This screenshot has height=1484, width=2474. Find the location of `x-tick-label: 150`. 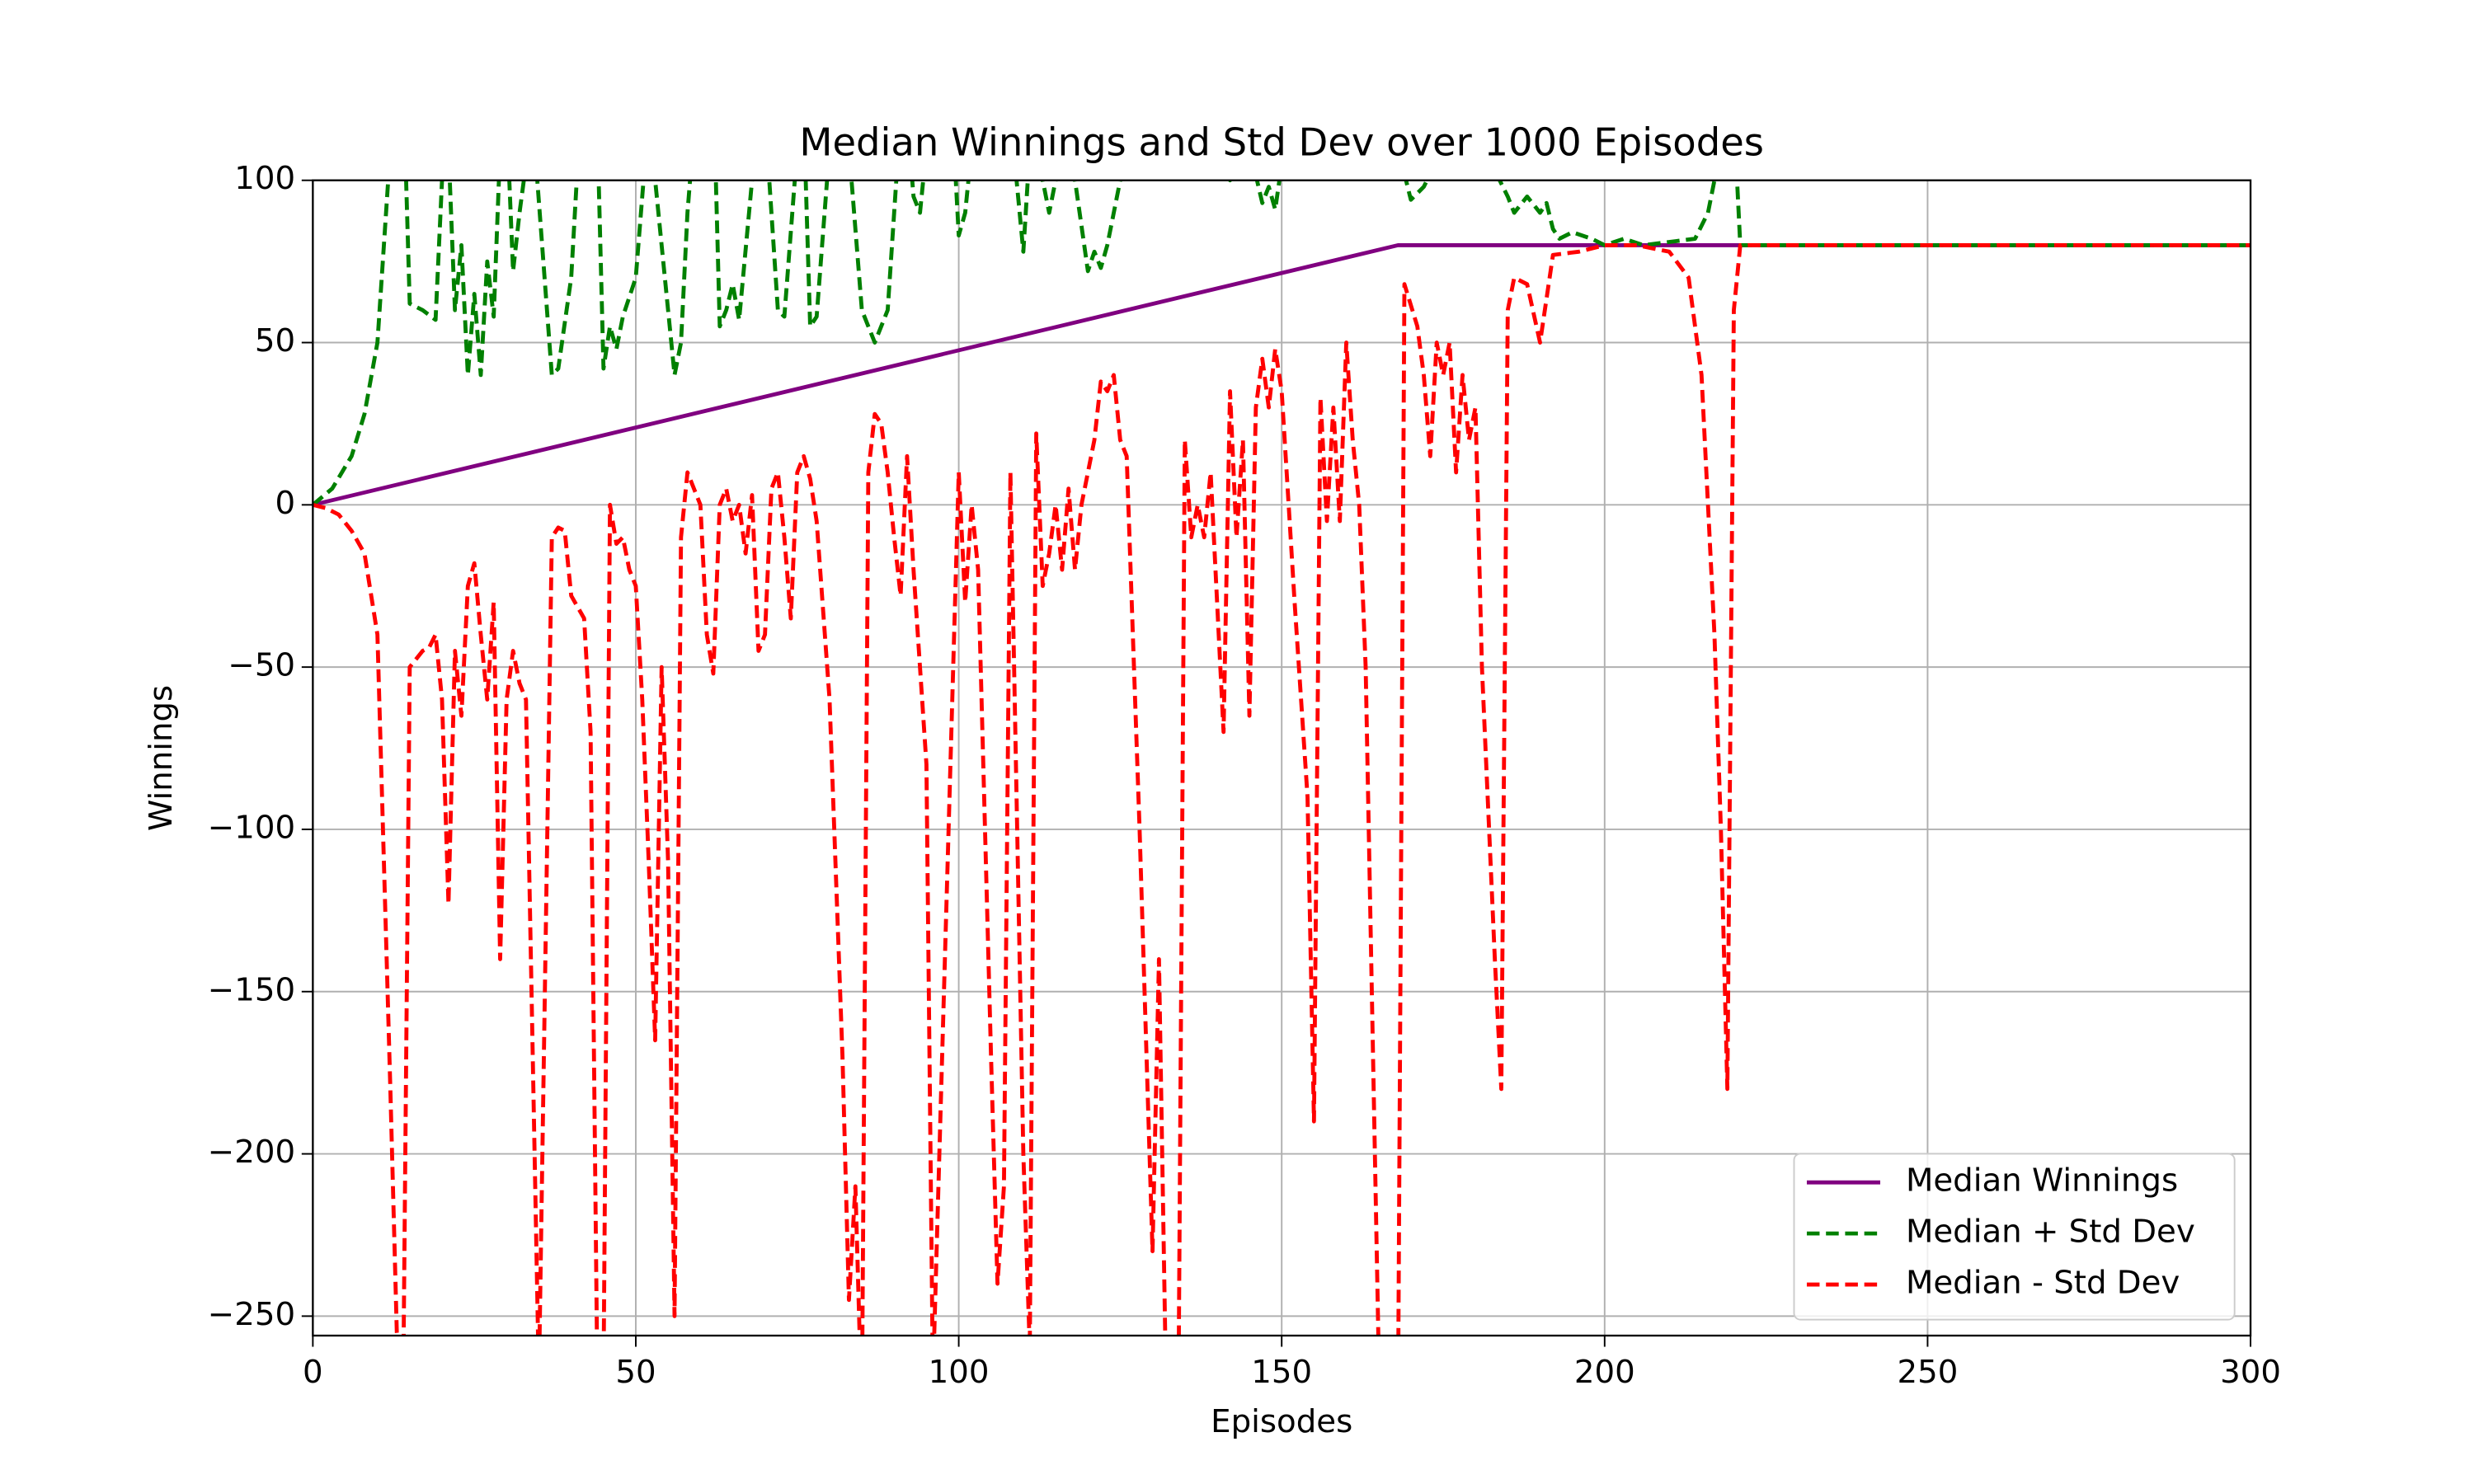

x-tick-label: 150 is located at coordinates (1281, 1372).